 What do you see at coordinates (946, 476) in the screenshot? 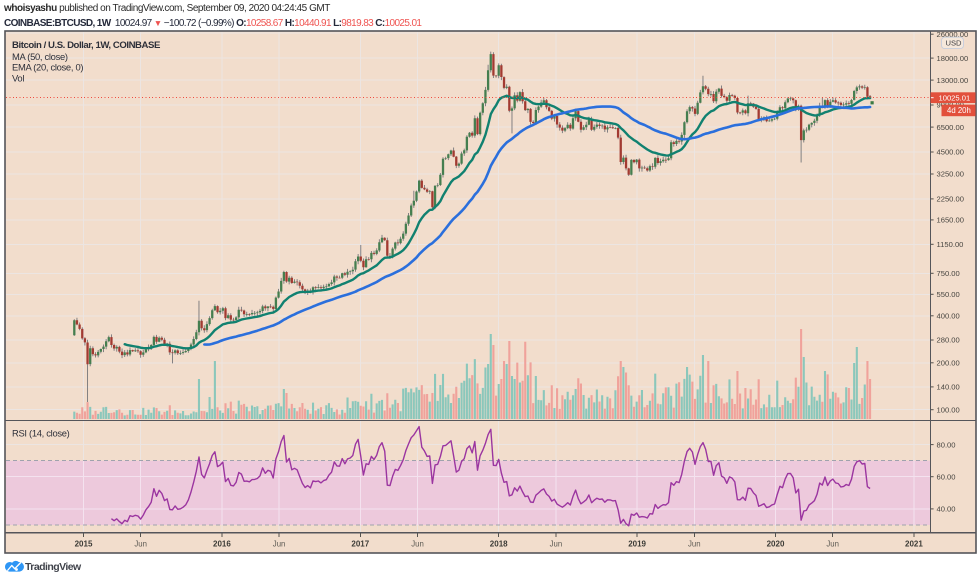
I see `svg-text: 60.00` at bounding box center [946, 476].